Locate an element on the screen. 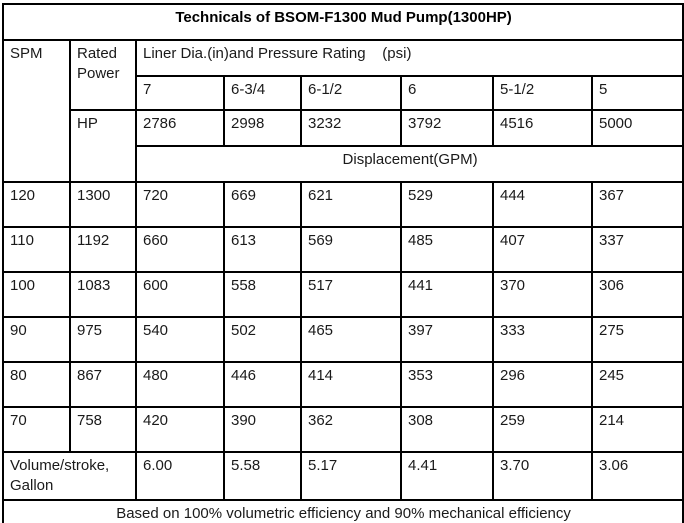 This screenshot has height=523, width=684. gpm-cell: 529 is located at coordinates (447, 204).